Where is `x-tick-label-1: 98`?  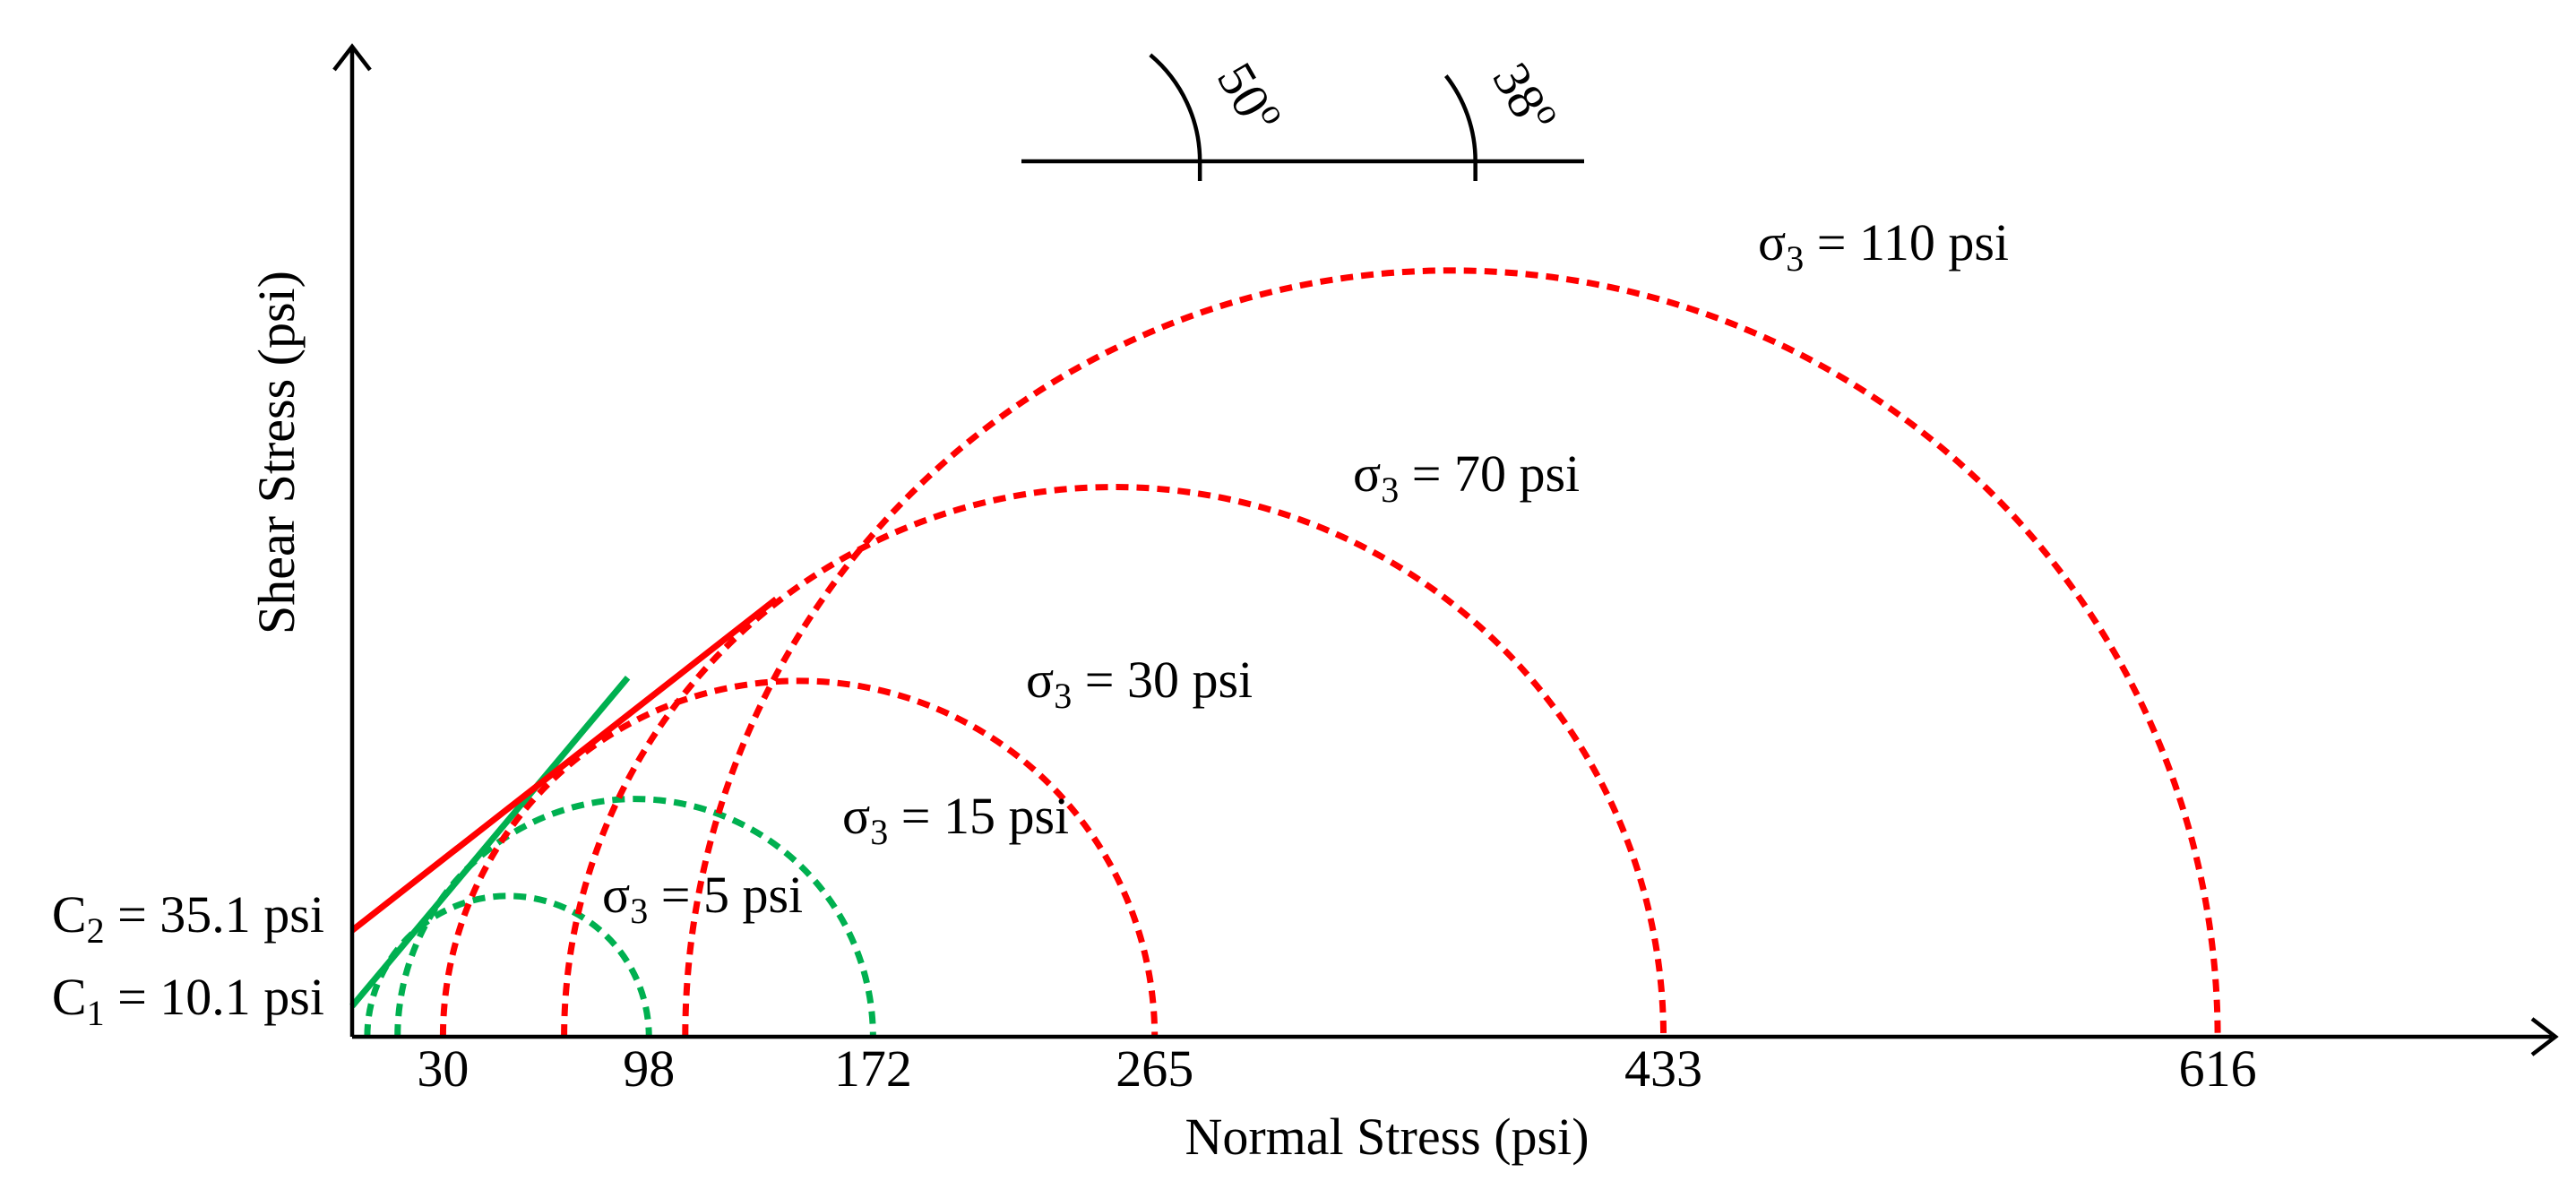 x-tick-label-1: 98 is located at coordinates (649, 1068).